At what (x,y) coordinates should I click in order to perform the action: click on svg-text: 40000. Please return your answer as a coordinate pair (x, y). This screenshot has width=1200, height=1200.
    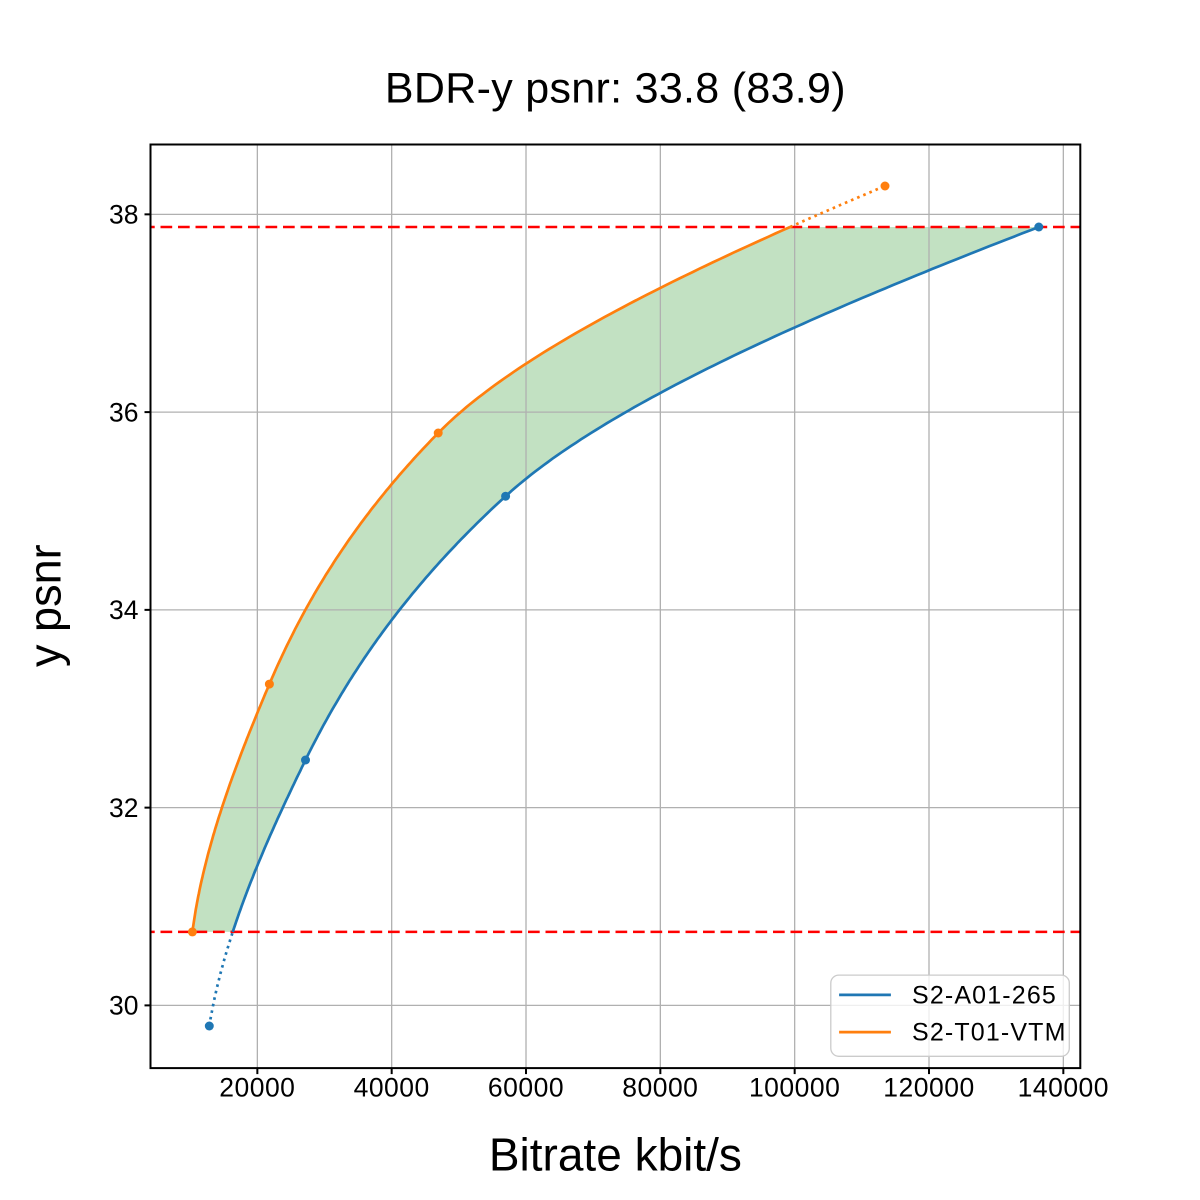
    Looking at the image, I should click on (392, 1088).